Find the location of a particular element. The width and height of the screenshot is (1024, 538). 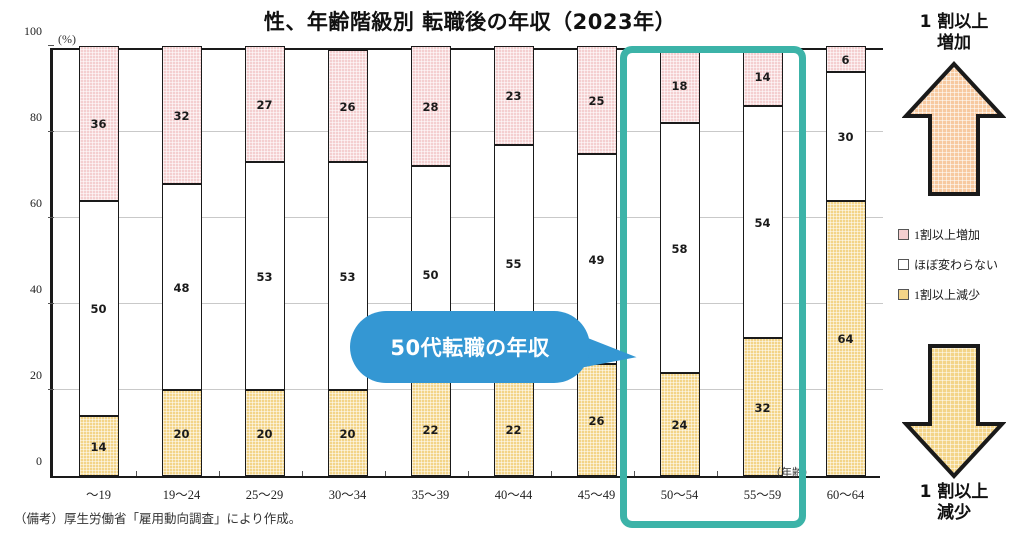

bar-segment: 25 is located at coordinates (596, 100).